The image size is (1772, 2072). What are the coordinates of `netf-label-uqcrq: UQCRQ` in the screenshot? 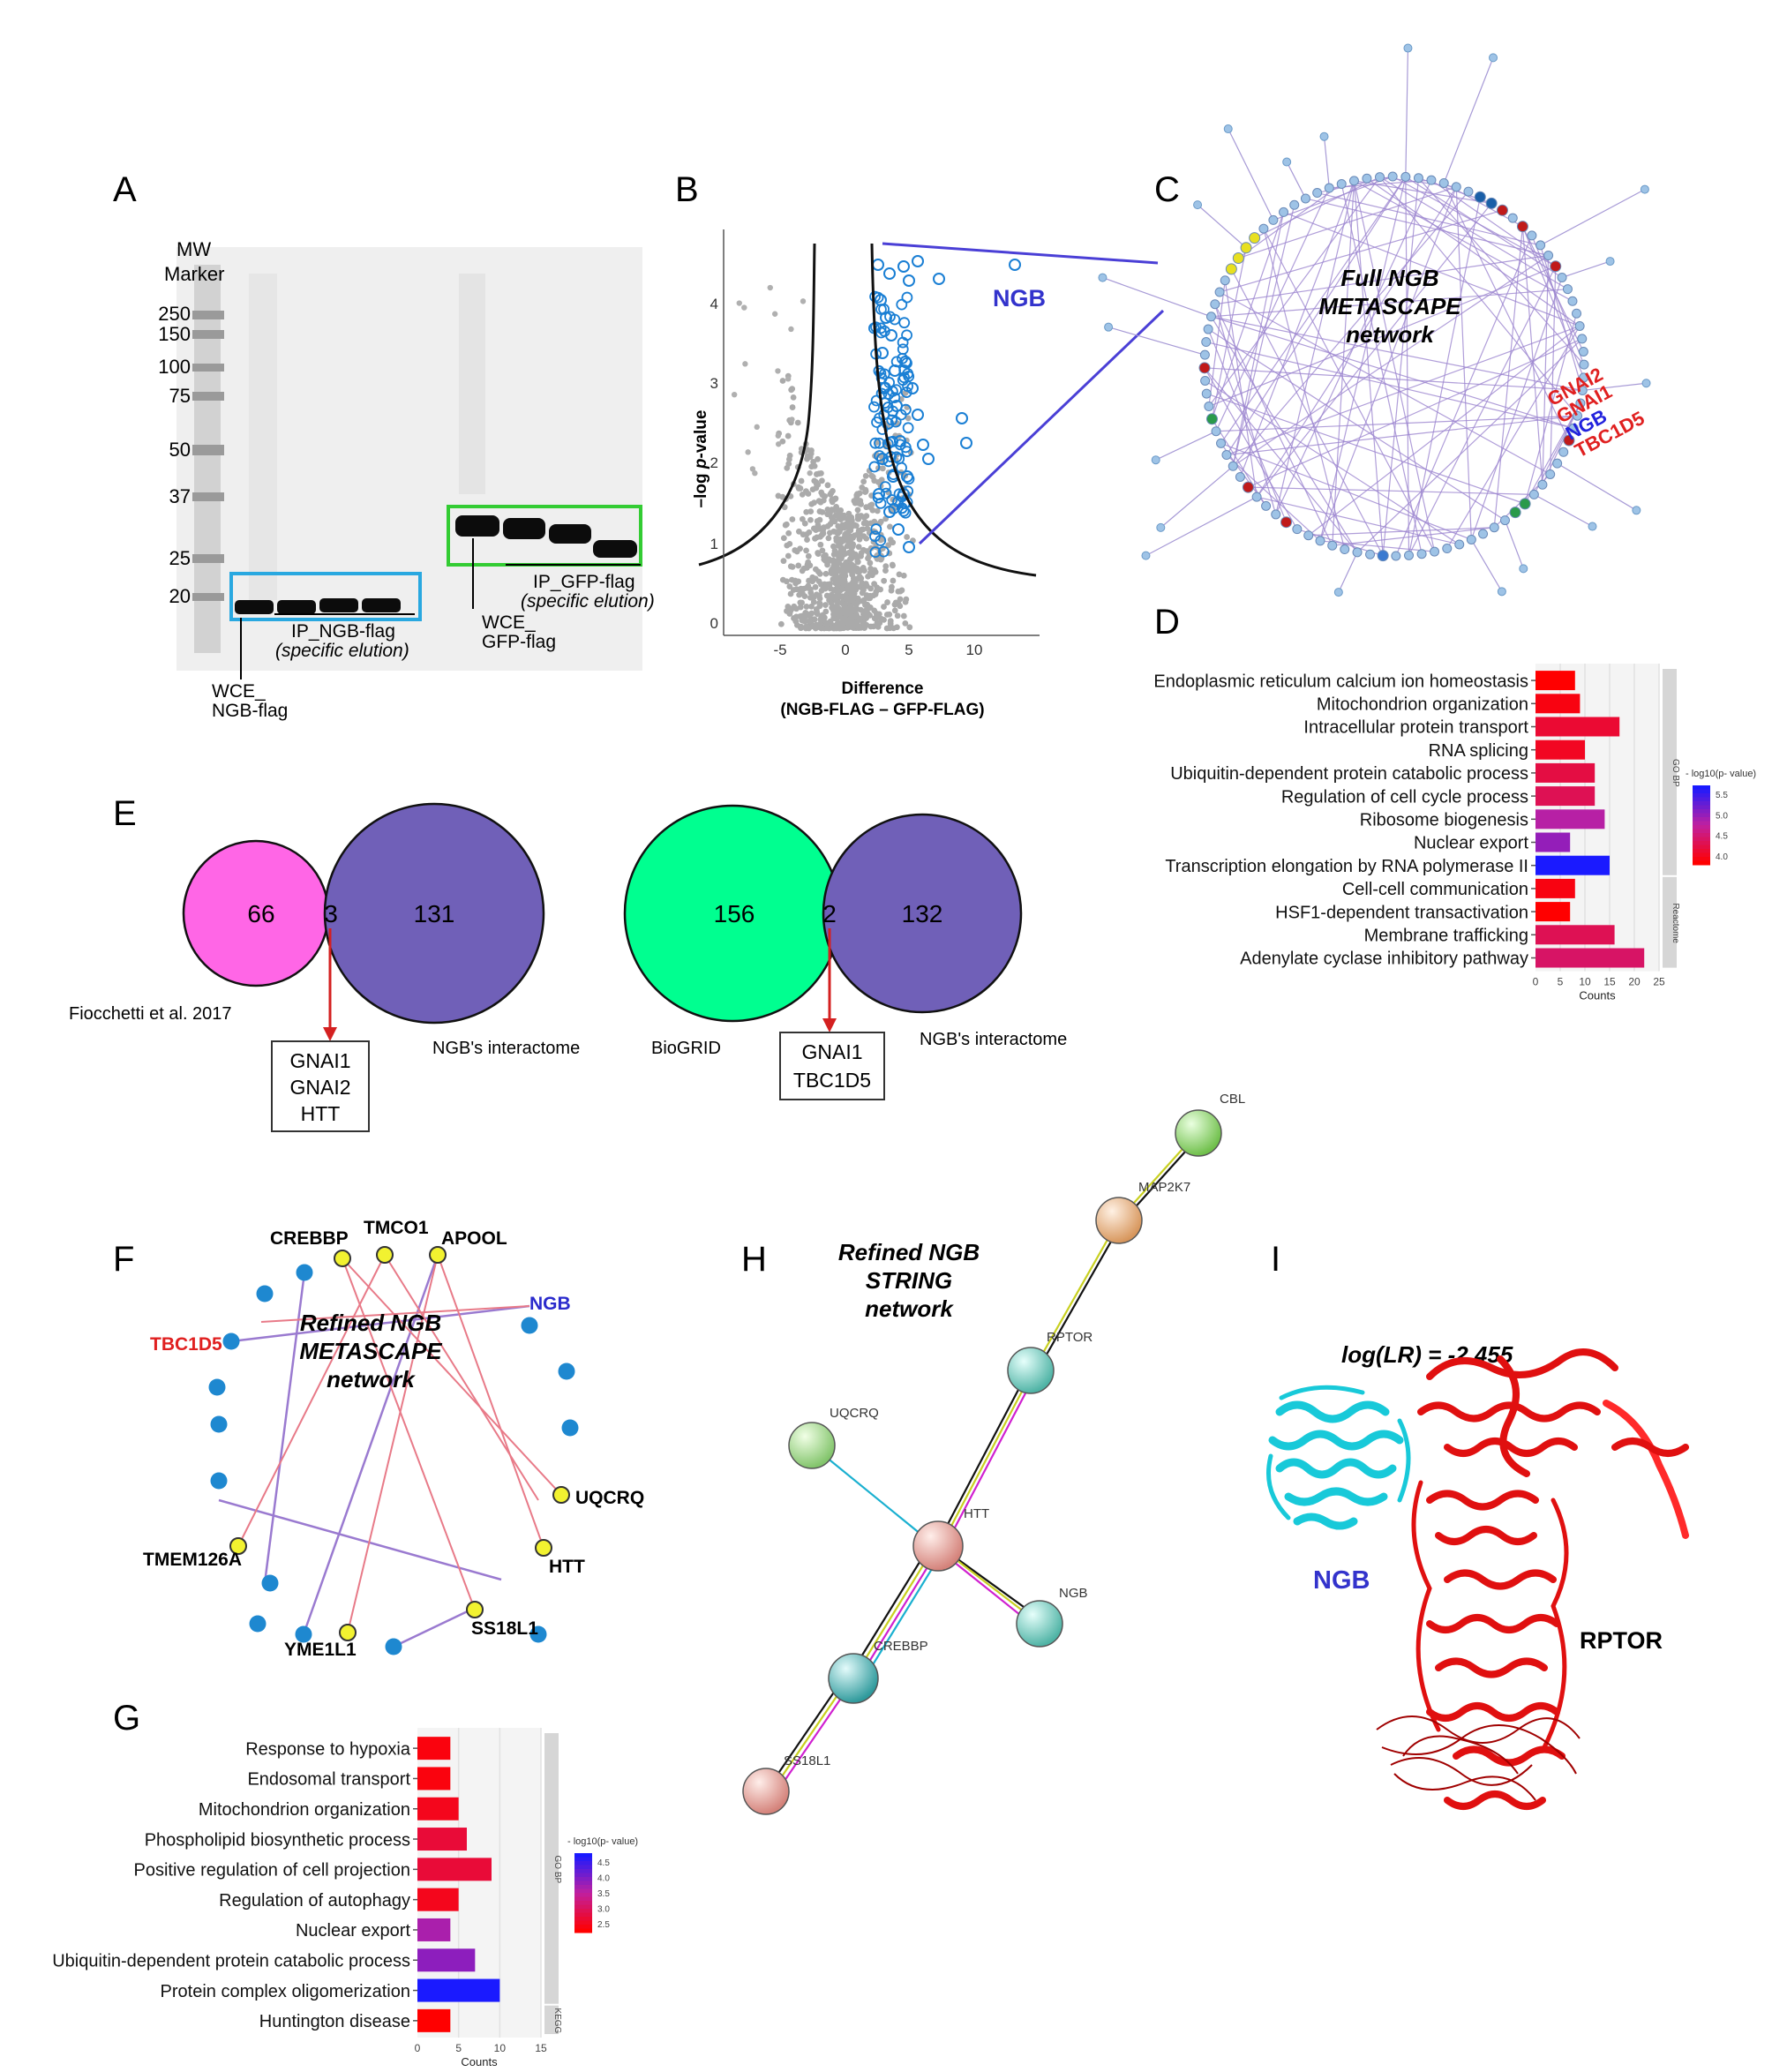 It's located at (609, 1498).